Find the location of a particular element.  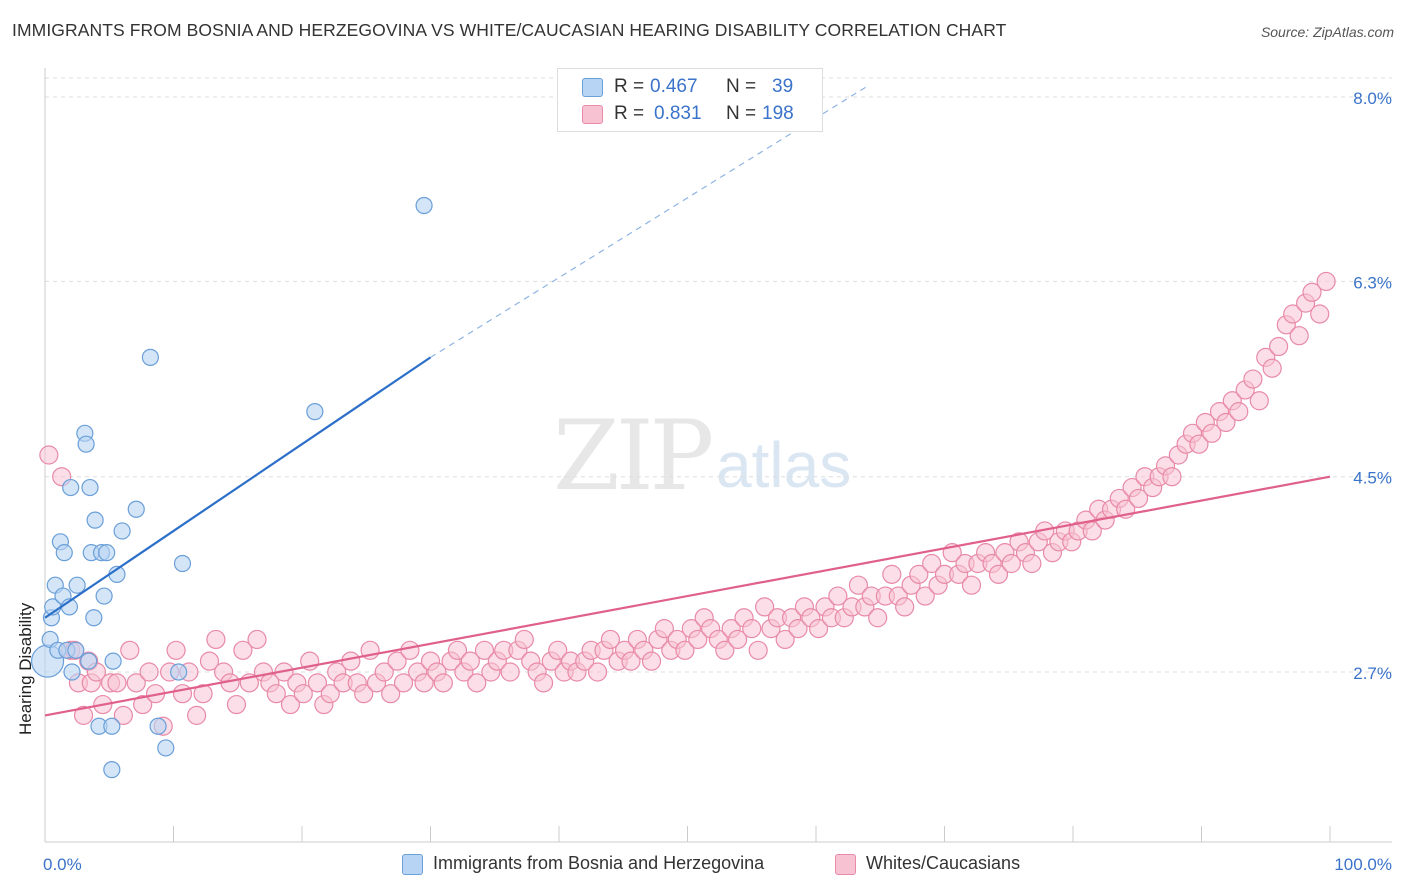

n-value: 198 is located at coordinates (778, 113).